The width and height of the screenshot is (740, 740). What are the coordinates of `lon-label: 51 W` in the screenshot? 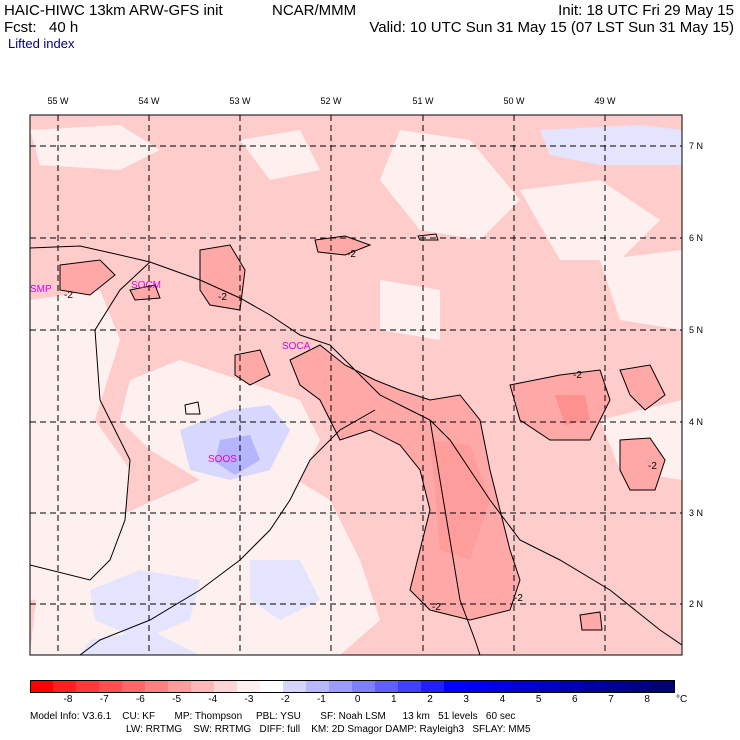 It's located at (423, 101).